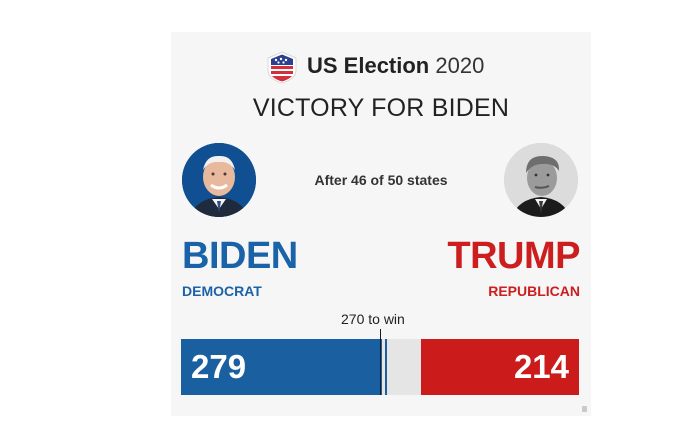 The width and height of the screenshot is (696, 438). I want to click on biden-portrait, so click(219, 180).